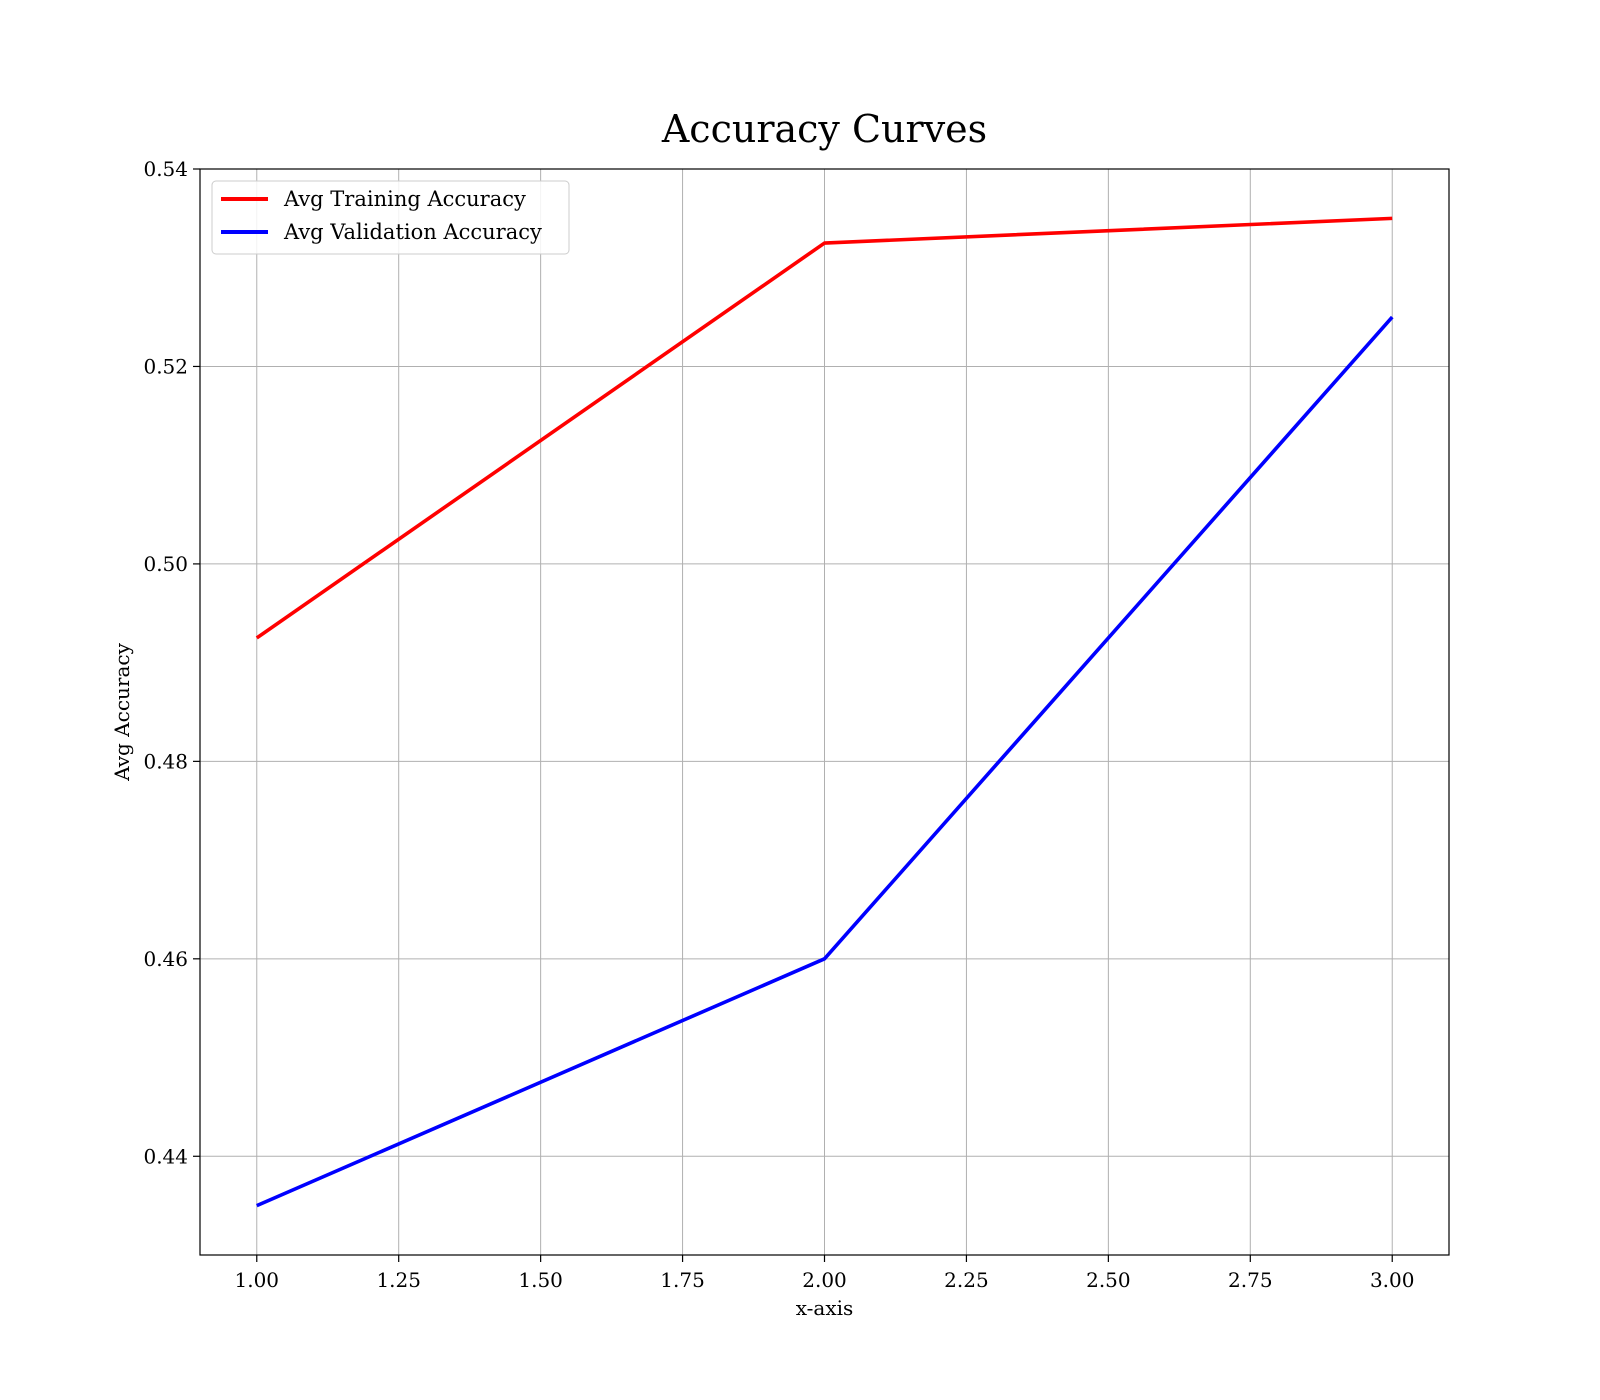 This screenshot has width=1600, height=1400. Describe the element at coordinates (540, 1280) in the screenshot. I see `x-tick-label: 1.50` at that location.